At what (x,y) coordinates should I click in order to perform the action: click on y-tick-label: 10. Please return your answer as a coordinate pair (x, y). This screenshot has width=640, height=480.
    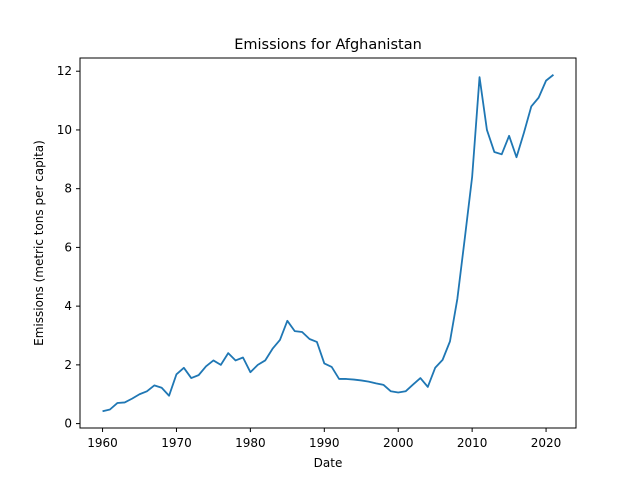
    Looking at the image, I should click on (64, 130).